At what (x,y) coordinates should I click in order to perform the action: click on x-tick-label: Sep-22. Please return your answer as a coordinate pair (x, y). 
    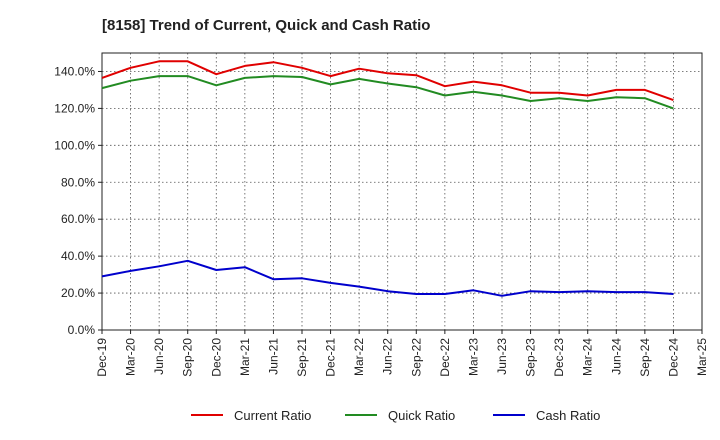
    Looking at the image, I should click on (416, 357).